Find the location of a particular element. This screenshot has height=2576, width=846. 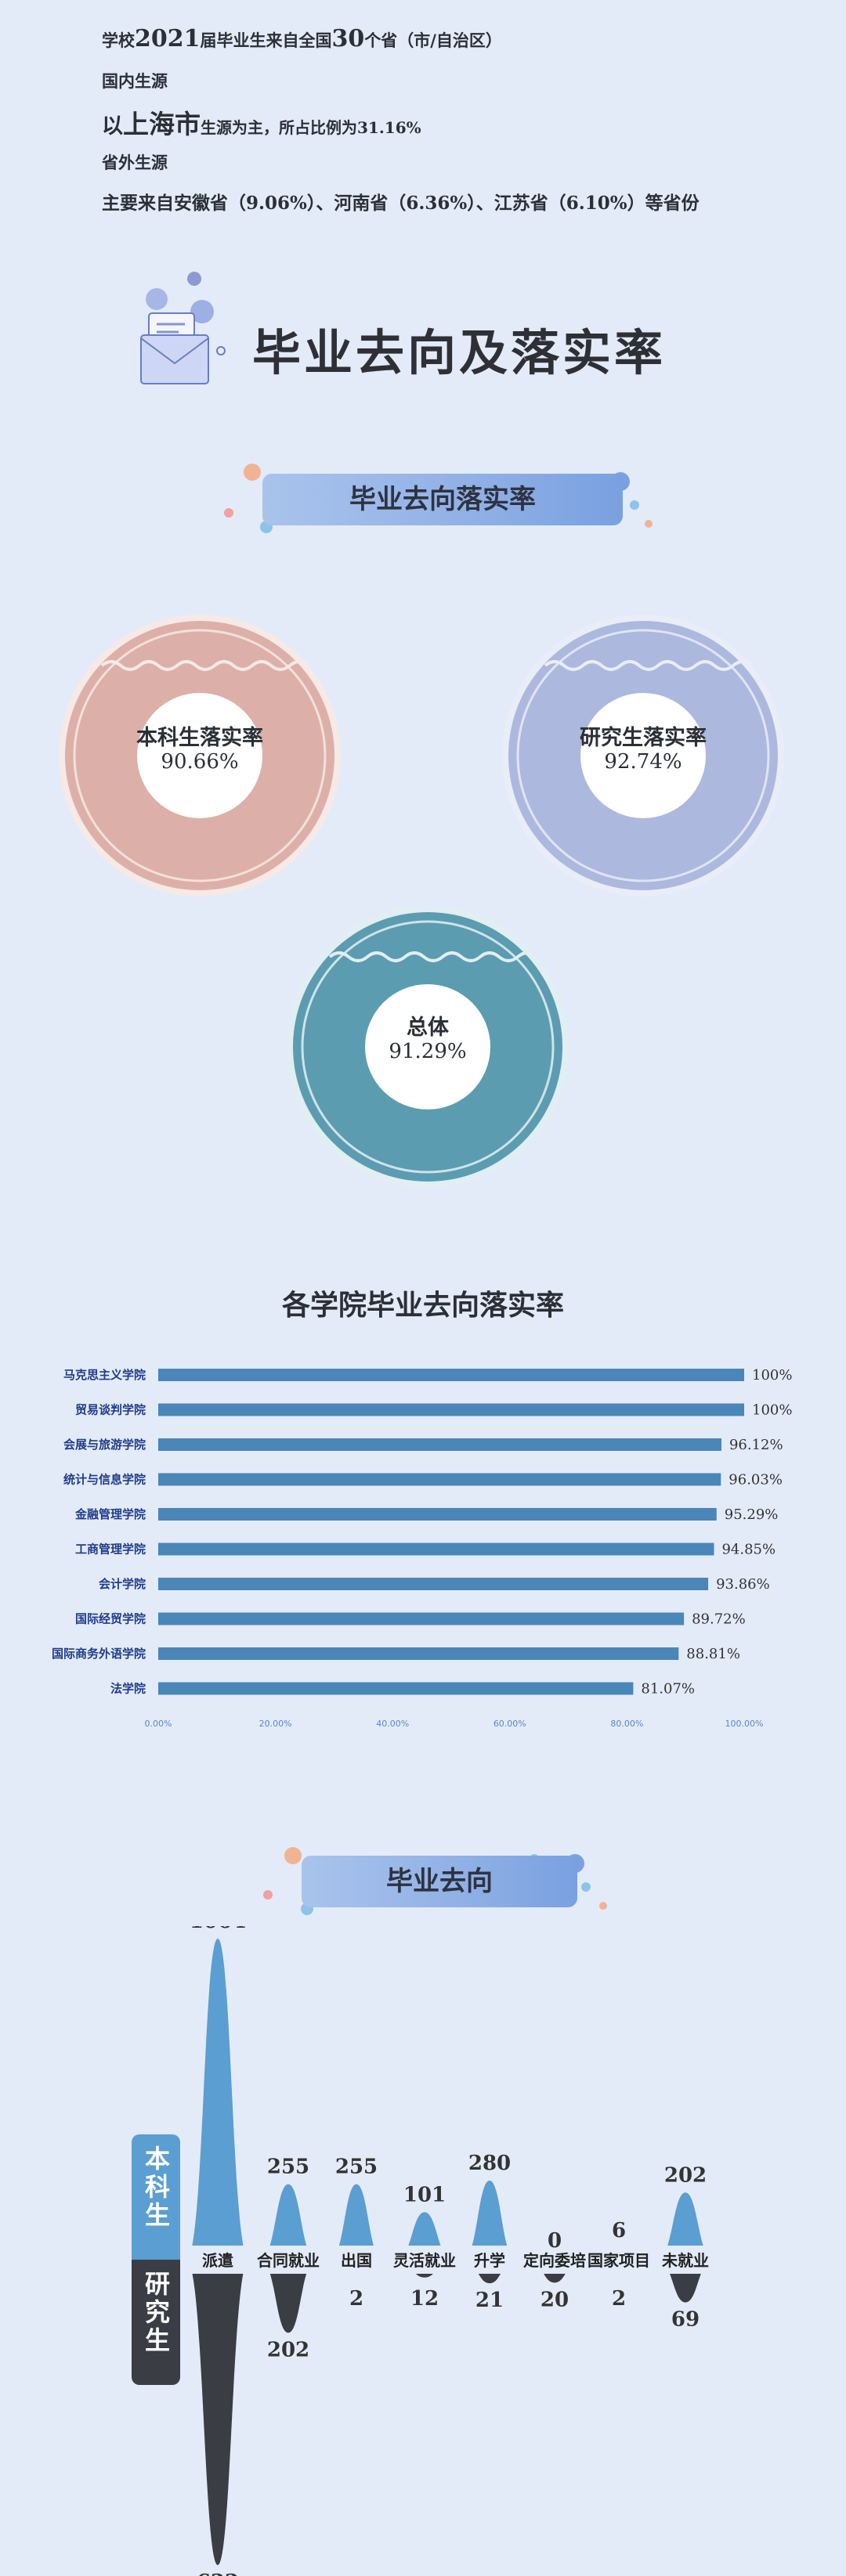

bar-tick-label: 60.00% is located at coordinates (510, 1724).